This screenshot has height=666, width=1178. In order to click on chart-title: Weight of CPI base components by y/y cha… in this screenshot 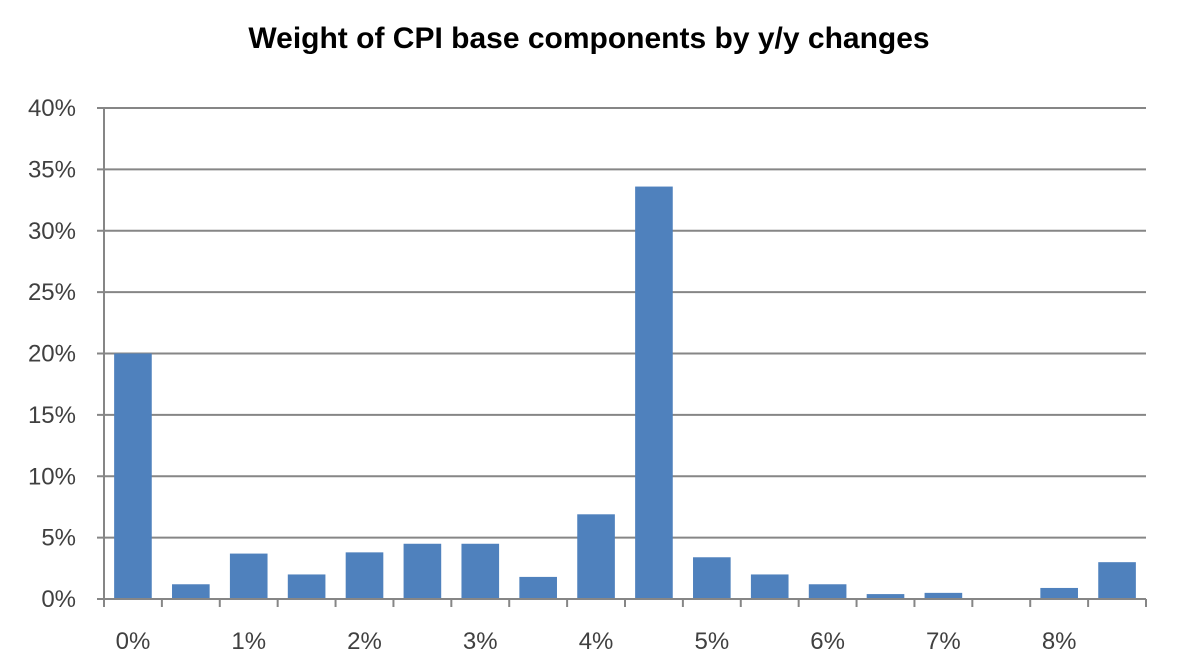, I will do `click(589, 38)`.